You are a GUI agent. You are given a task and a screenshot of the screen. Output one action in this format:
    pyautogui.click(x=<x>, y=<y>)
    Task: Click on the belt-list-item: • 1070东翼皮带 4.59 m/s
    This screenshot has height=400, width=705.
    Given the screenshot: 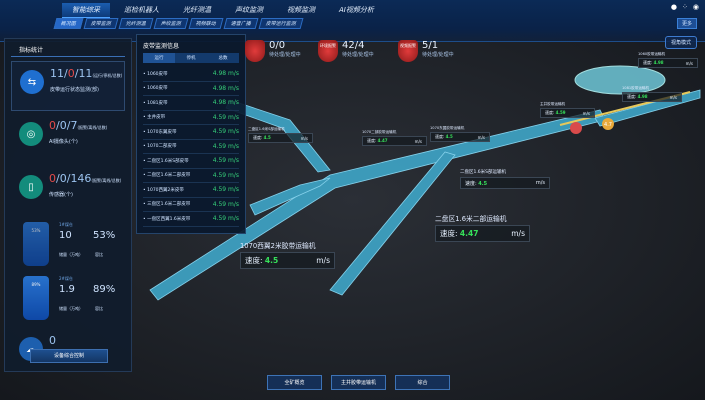 What is the action you would take?
    pyautogui.click(x=191, y=132)
    